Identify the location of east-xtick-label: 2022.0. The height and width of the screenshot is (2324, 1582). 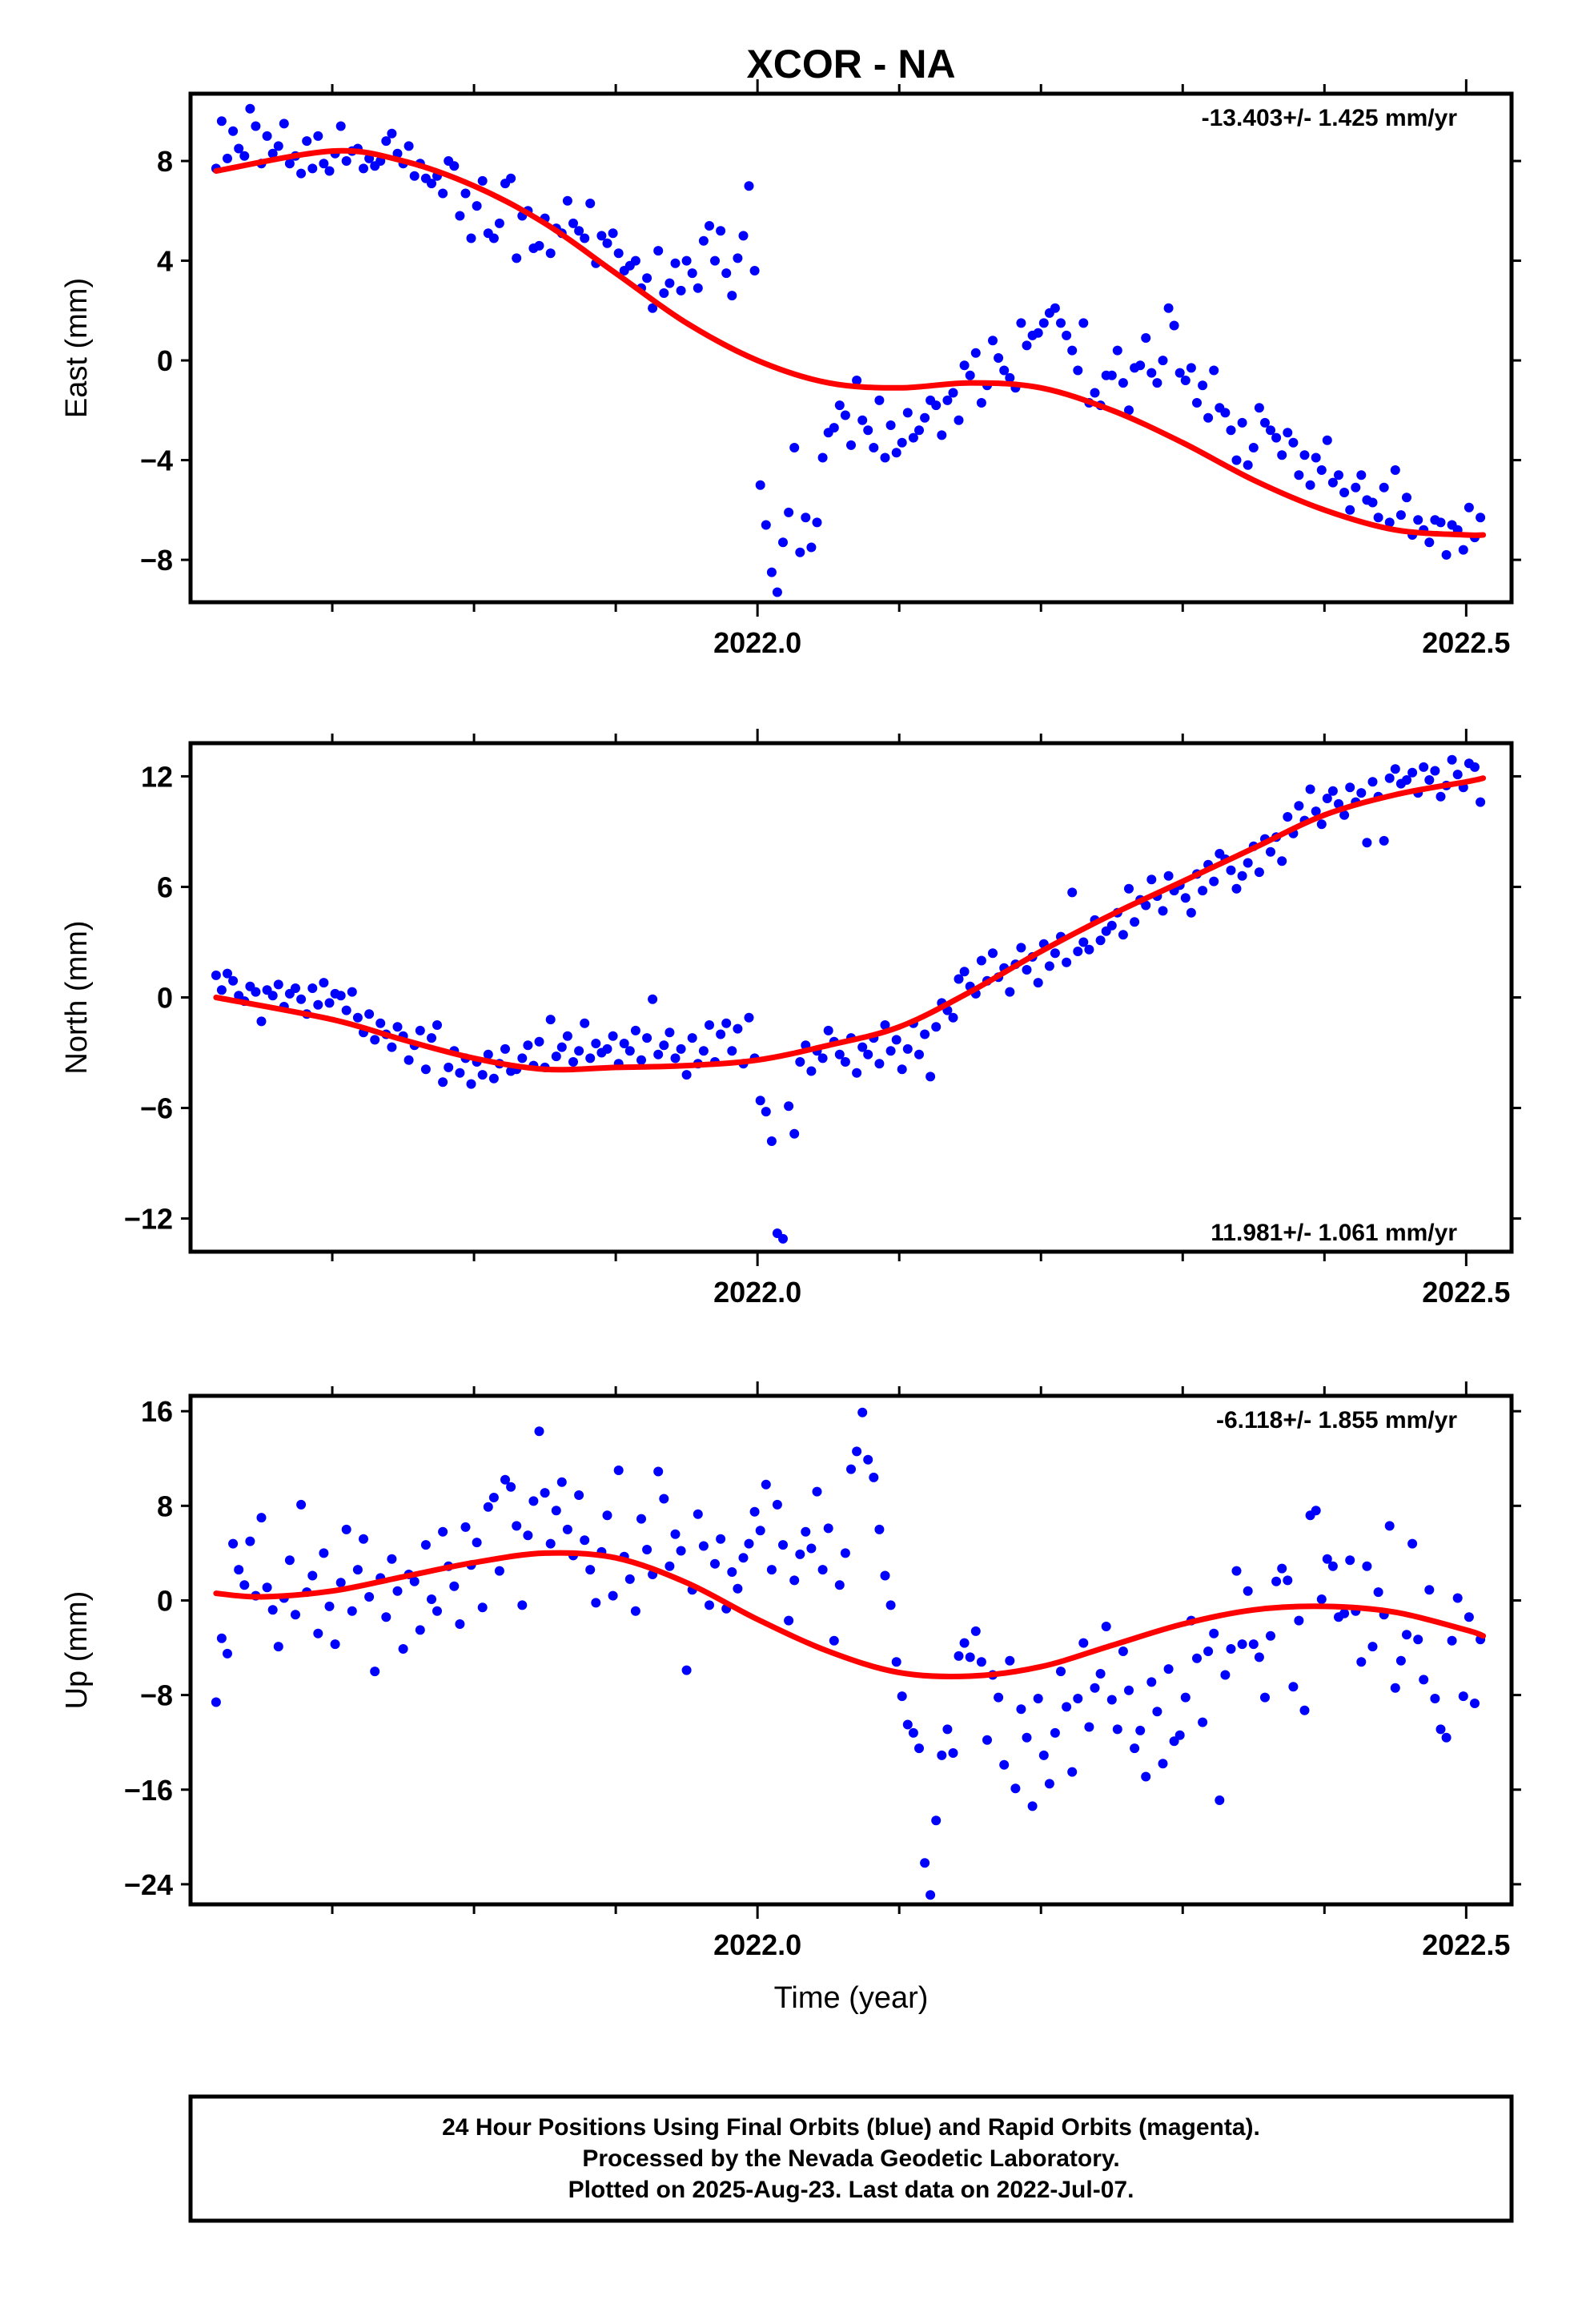
(757, 642).